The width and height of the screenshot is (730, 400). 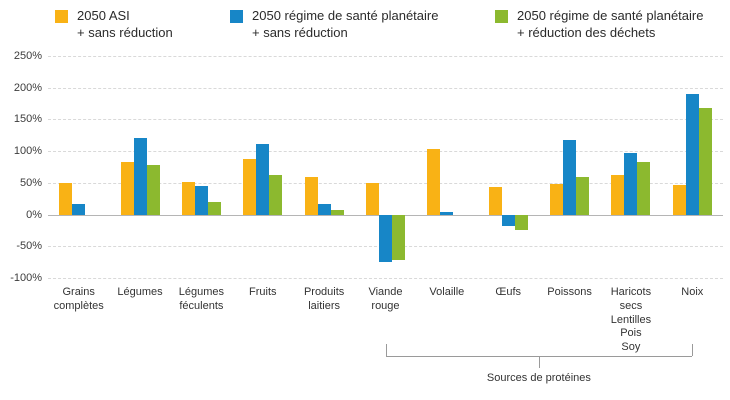 I want to click on bracket-left-tick, so click(x=386, y=350).